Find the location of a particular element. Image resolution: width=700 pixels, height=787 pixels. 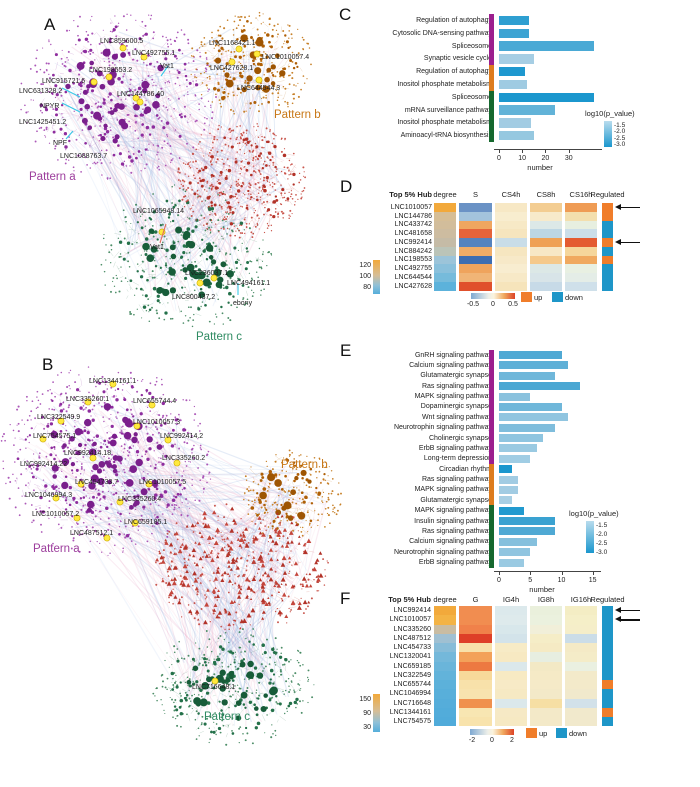

gene-label: LNC631328.2 is located at coordinates (40, 91).